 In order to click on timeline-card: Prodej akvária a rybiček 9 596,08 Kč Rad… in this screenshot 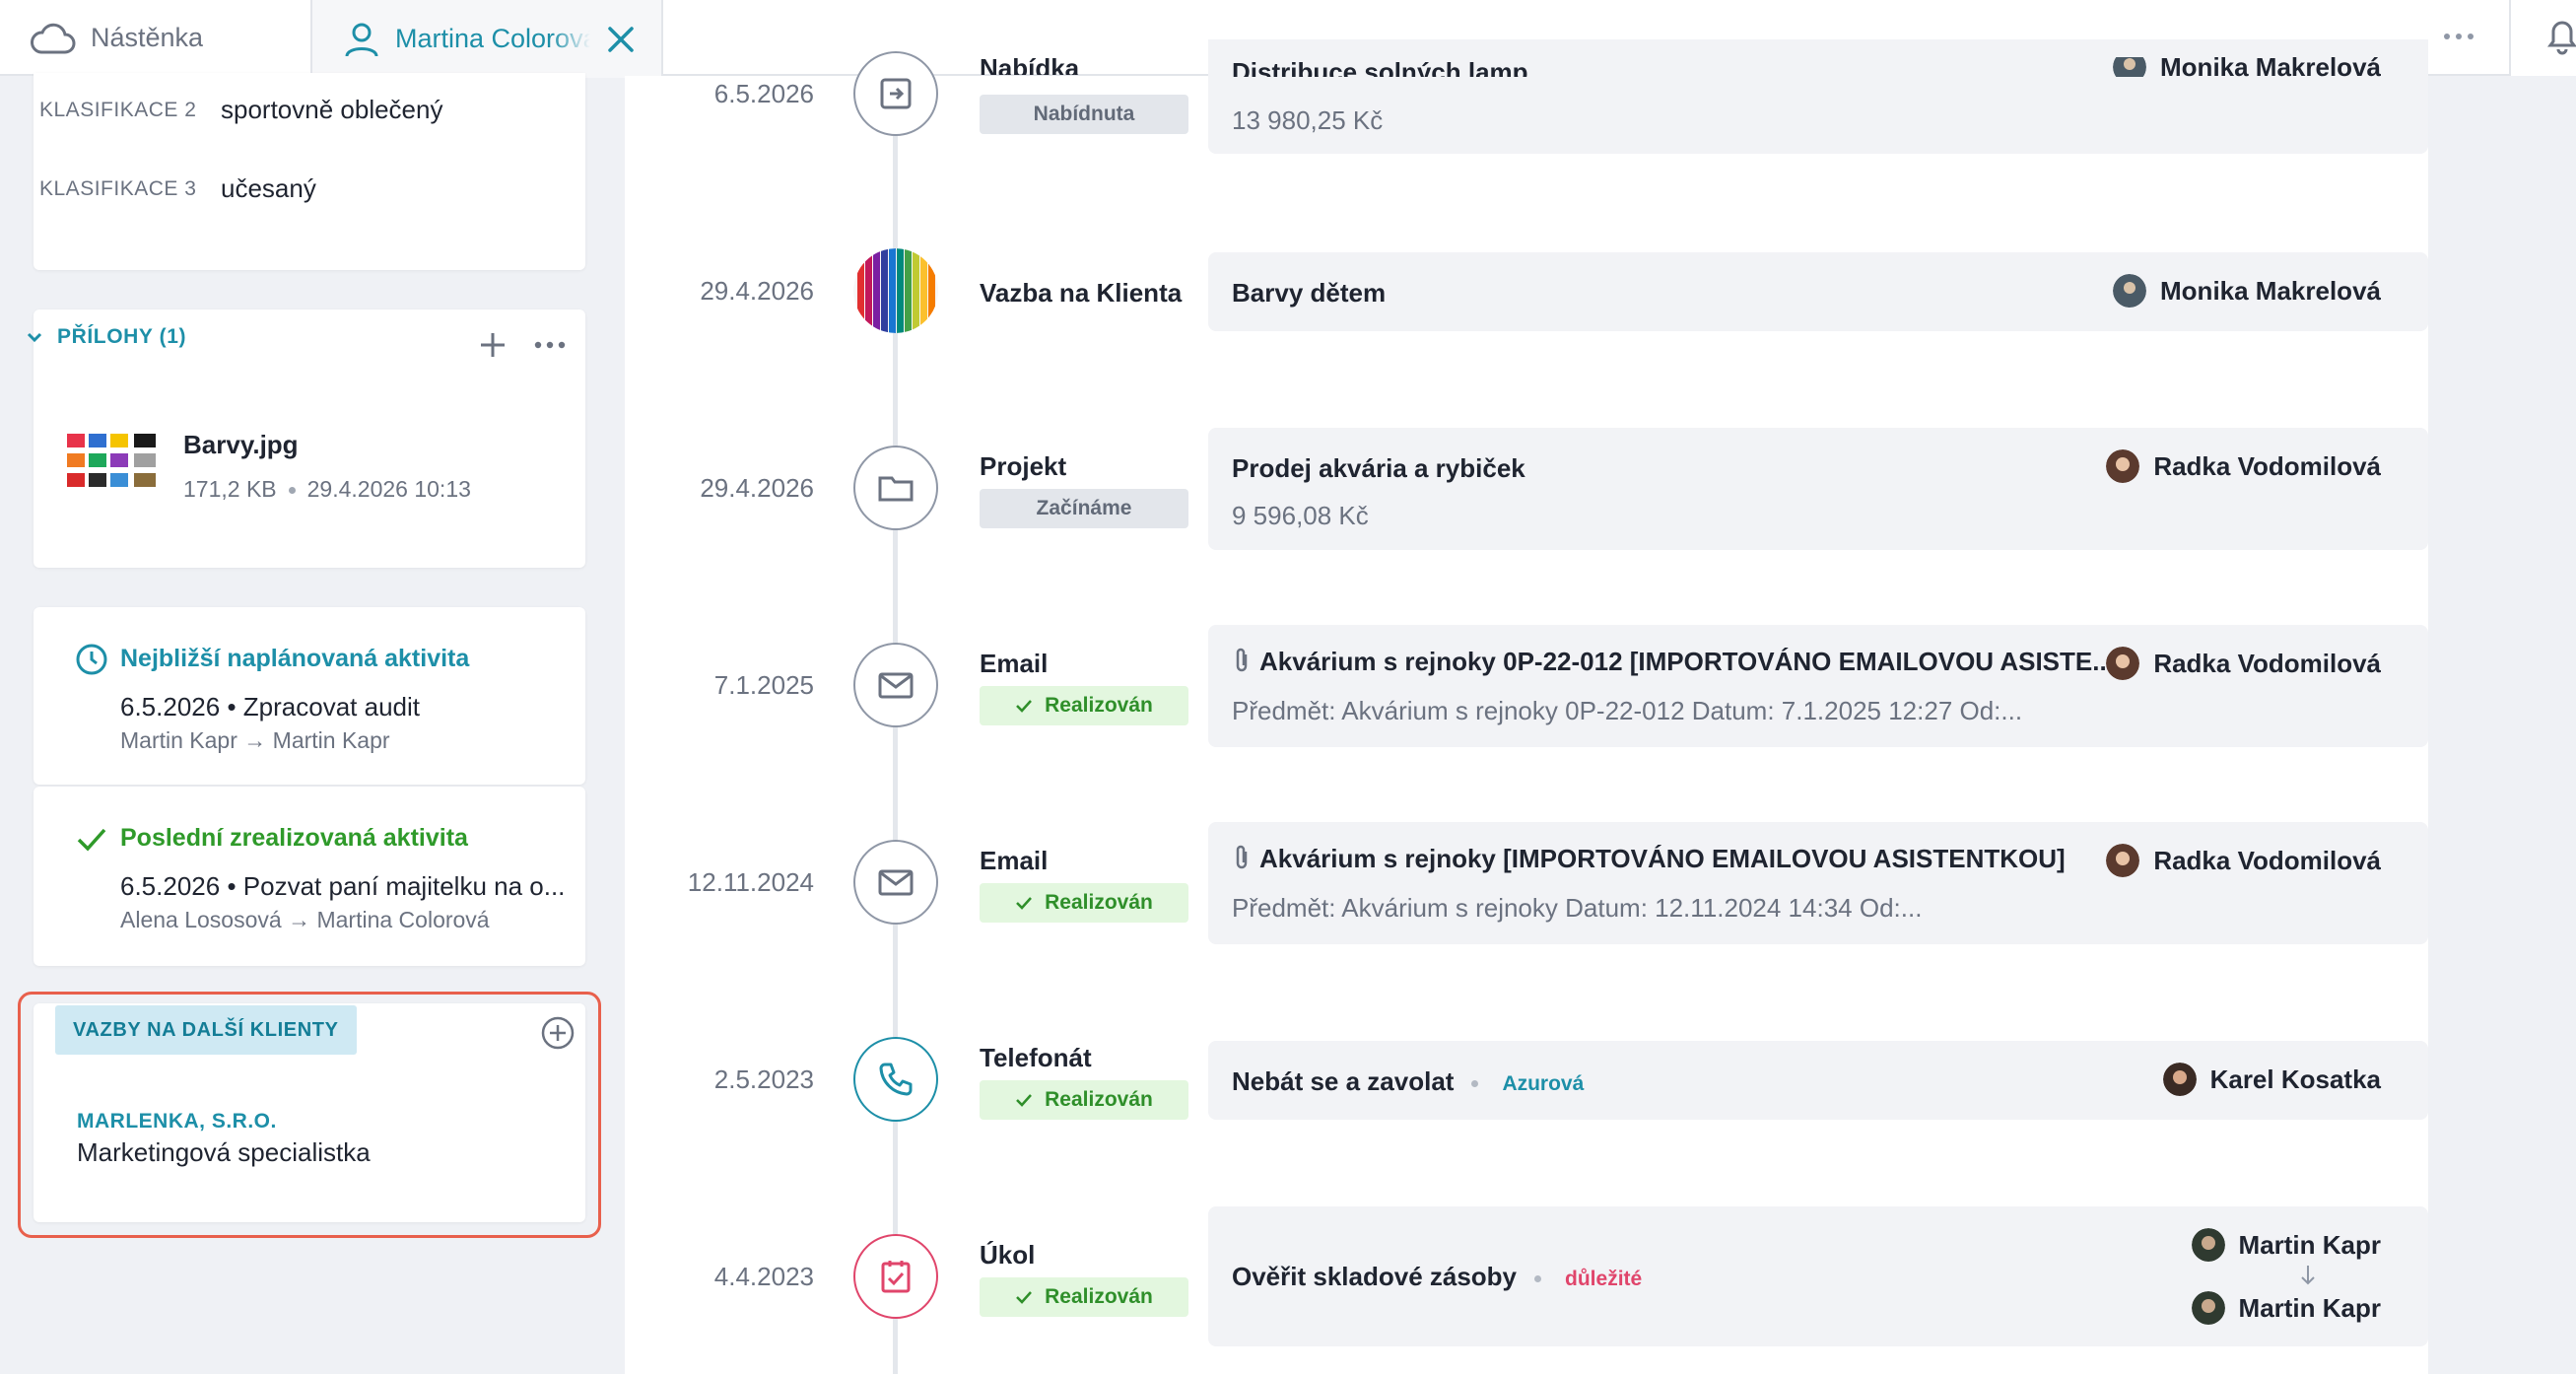, I will do `click(1818, 489)`.